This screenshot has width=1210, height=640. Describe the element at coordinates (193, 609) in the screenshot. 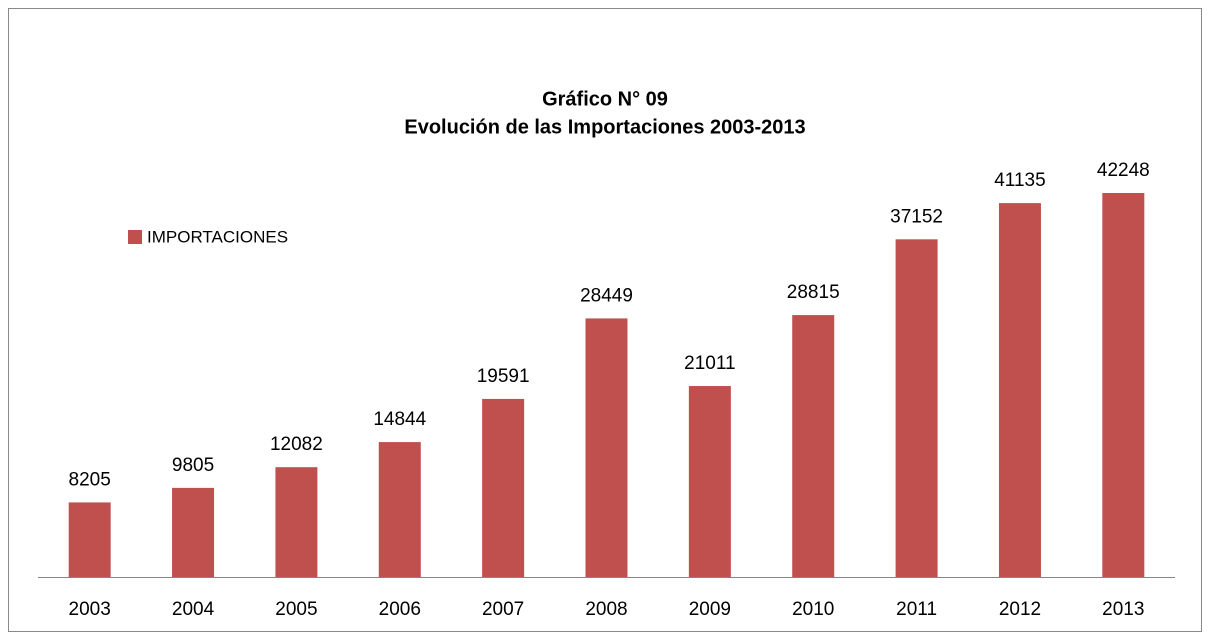

I see `x-tick-label: 2004` at that location.